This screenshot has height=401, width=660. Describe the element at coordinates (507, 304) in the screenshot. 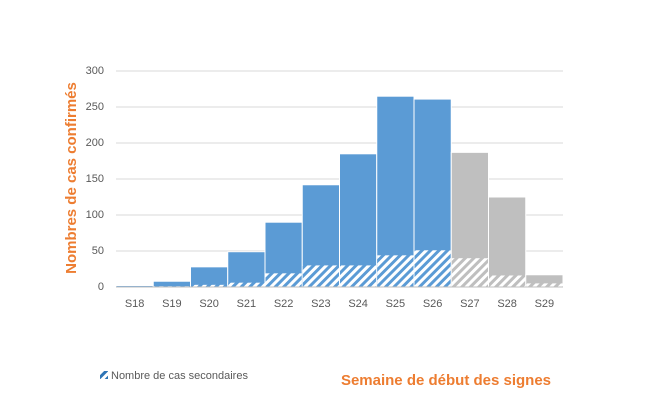

I see `x-tick-label: S28` at that location.